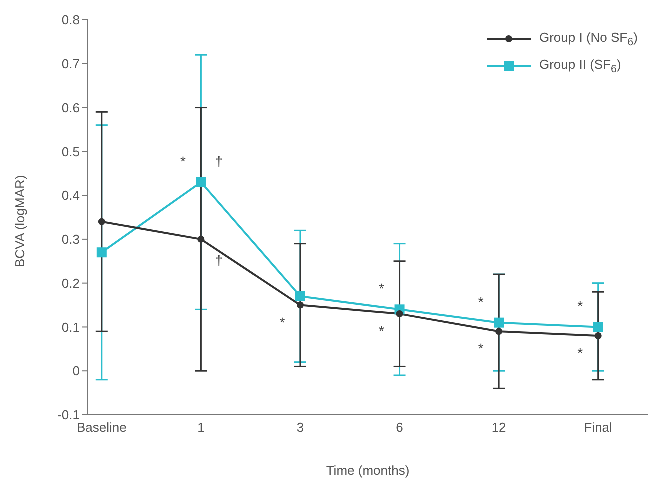 This screenshot has width=666, height=493. What do you see at coordinates (71, 327) in the screenshot?
I see `y-tick-label: 0.1` at bounding box center [71, 327].